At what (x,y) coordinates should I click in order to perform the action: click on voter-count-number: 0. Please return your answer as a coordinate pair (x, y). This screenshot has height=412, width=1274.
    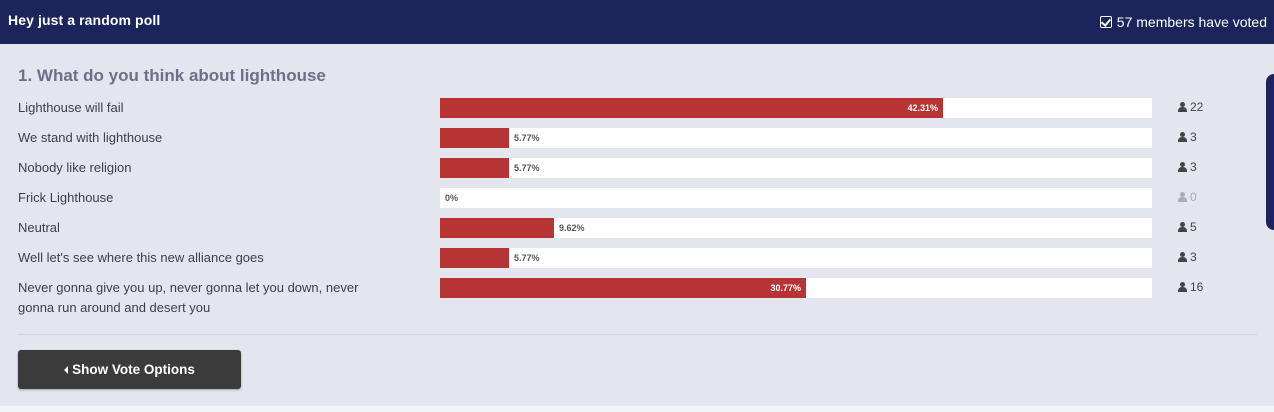
    Looking at the image, I should click on (1193, 197).